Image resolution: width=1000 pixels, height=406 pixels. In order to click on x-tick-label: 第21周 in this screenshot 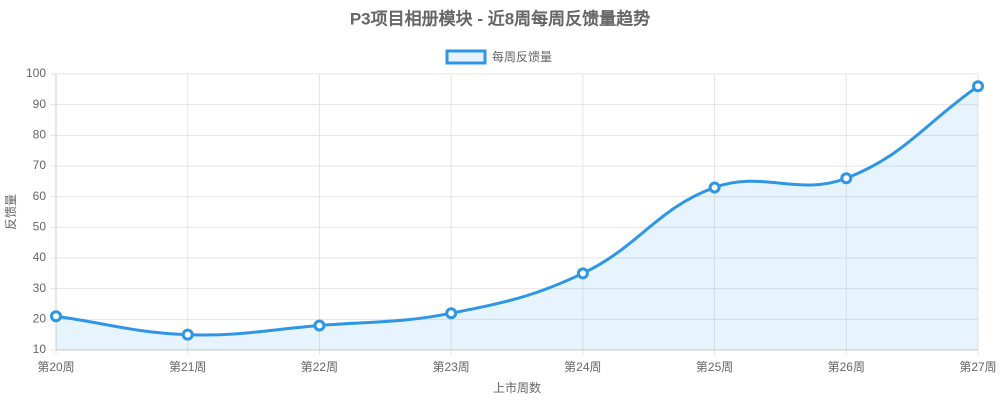, I will do `click(187, 367)`.